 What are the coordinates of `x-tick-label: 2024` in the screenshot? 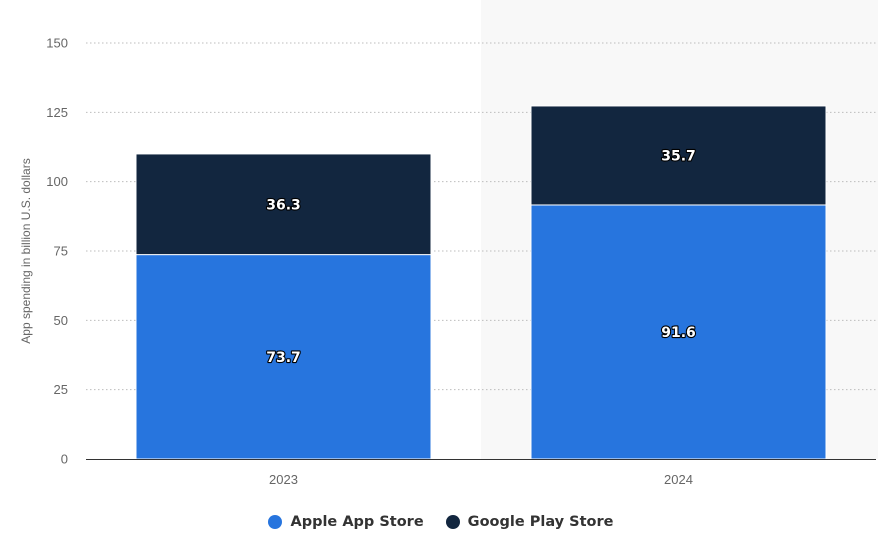 It's located at (678, 479).